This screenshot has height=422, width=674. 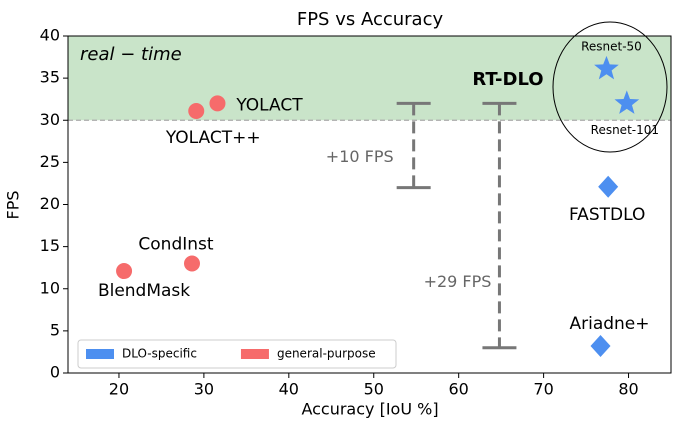 I want to click on y-tick-label: 25, so click(x=50, y=161).